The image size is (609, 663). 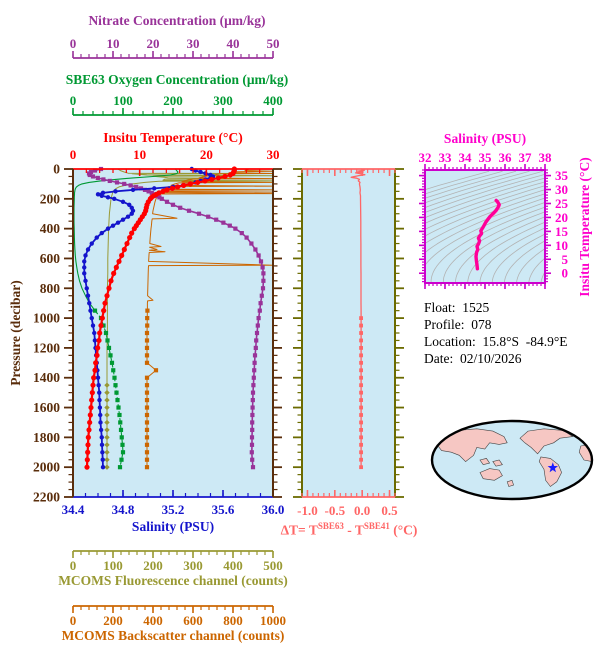 What do you see at coordinates (160, 318) in the screenshot?
I see `temperature-series` at bounding box center [160, 318].